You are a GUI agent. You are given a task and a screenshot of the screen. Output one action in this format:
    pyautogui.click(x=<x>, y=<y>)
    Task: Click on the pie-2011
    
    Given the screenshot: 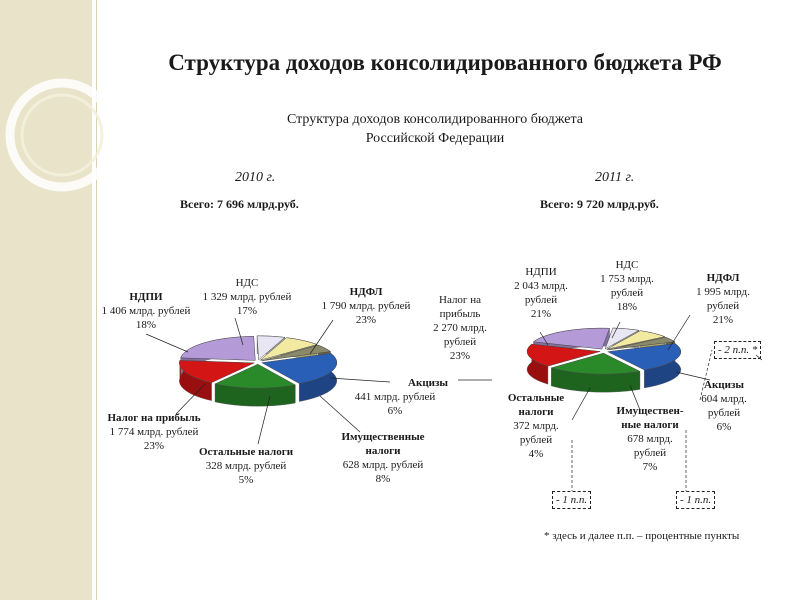 What is the action you would take?
    pyautogui.click(x=604, y=360)
    